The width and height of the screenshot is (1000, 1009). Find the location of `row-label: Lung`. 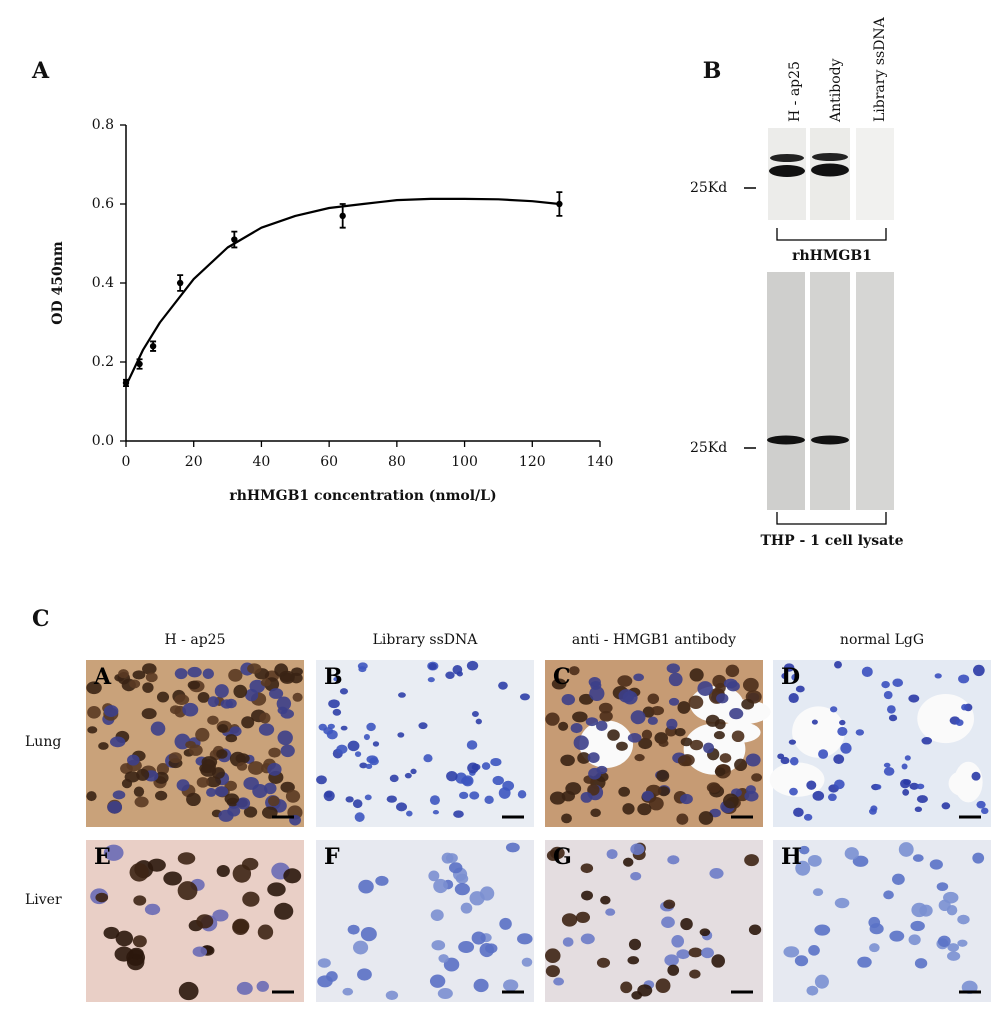

row-label: Lung is located at coordinates (43, 742).